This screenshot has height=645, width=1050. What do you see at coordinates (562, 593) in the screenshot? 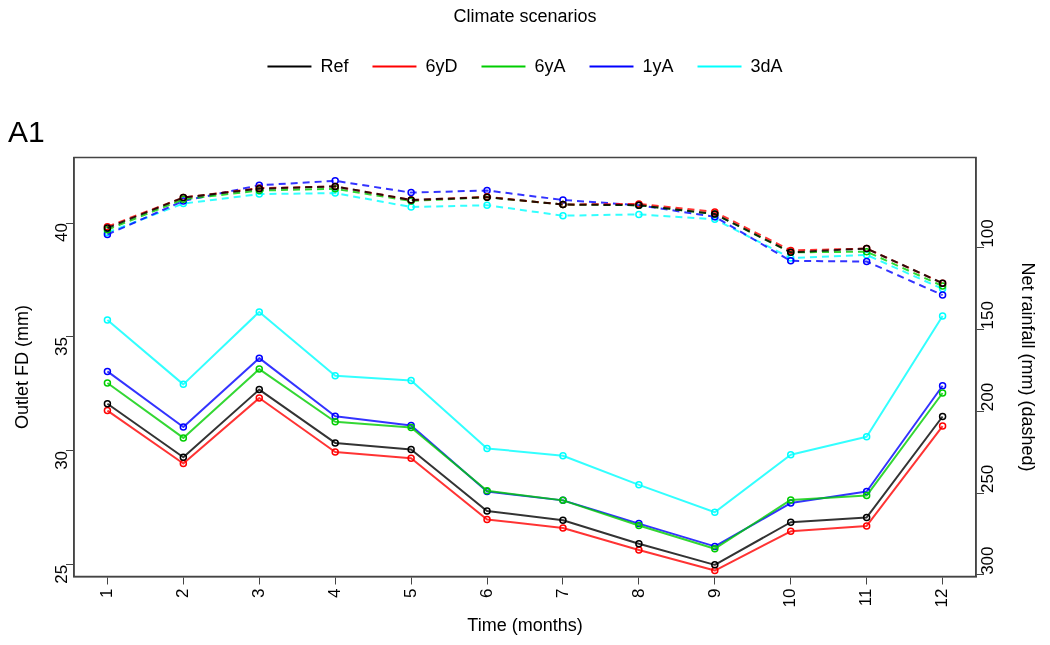
I see `x-tick-label: 7` at bounding box center [562, 593].